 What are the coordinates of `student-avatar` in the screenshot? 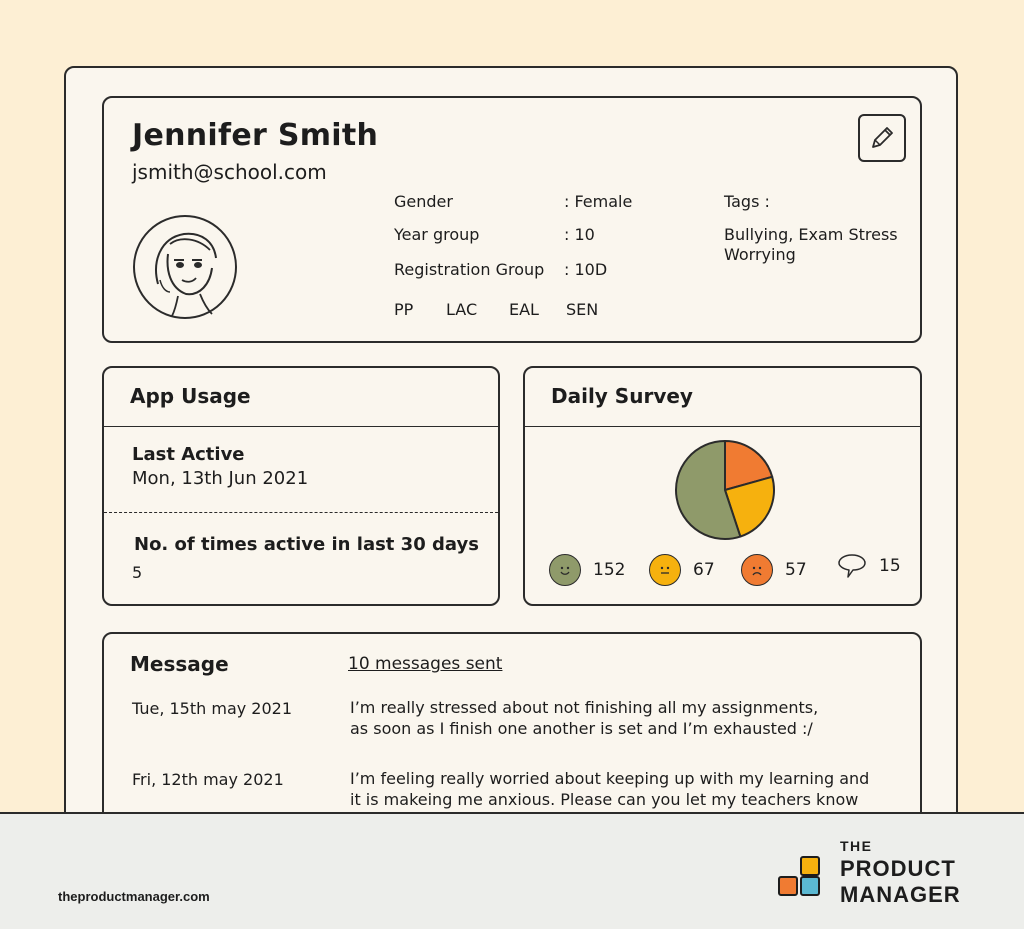 It's located at (185, 267).